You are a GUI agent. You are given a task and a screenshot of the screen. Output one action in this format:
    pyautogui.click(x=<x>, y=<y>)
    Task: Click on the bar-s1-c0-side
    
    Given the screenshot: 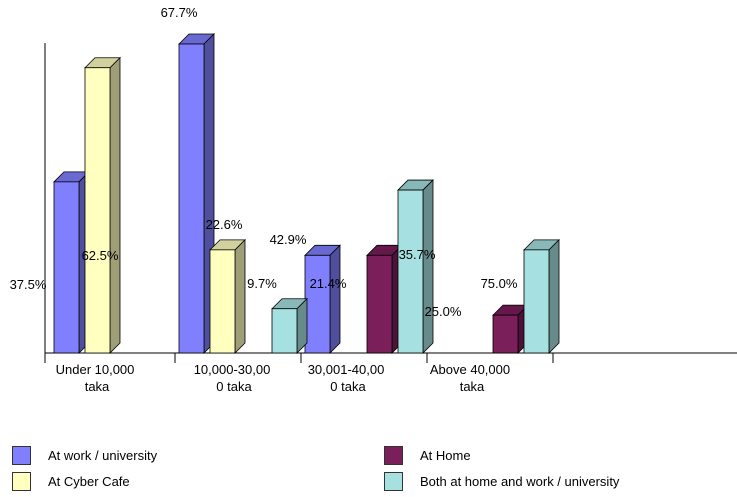 What is the action you would take?
    pyautogui.click(x=115, y=205)
    